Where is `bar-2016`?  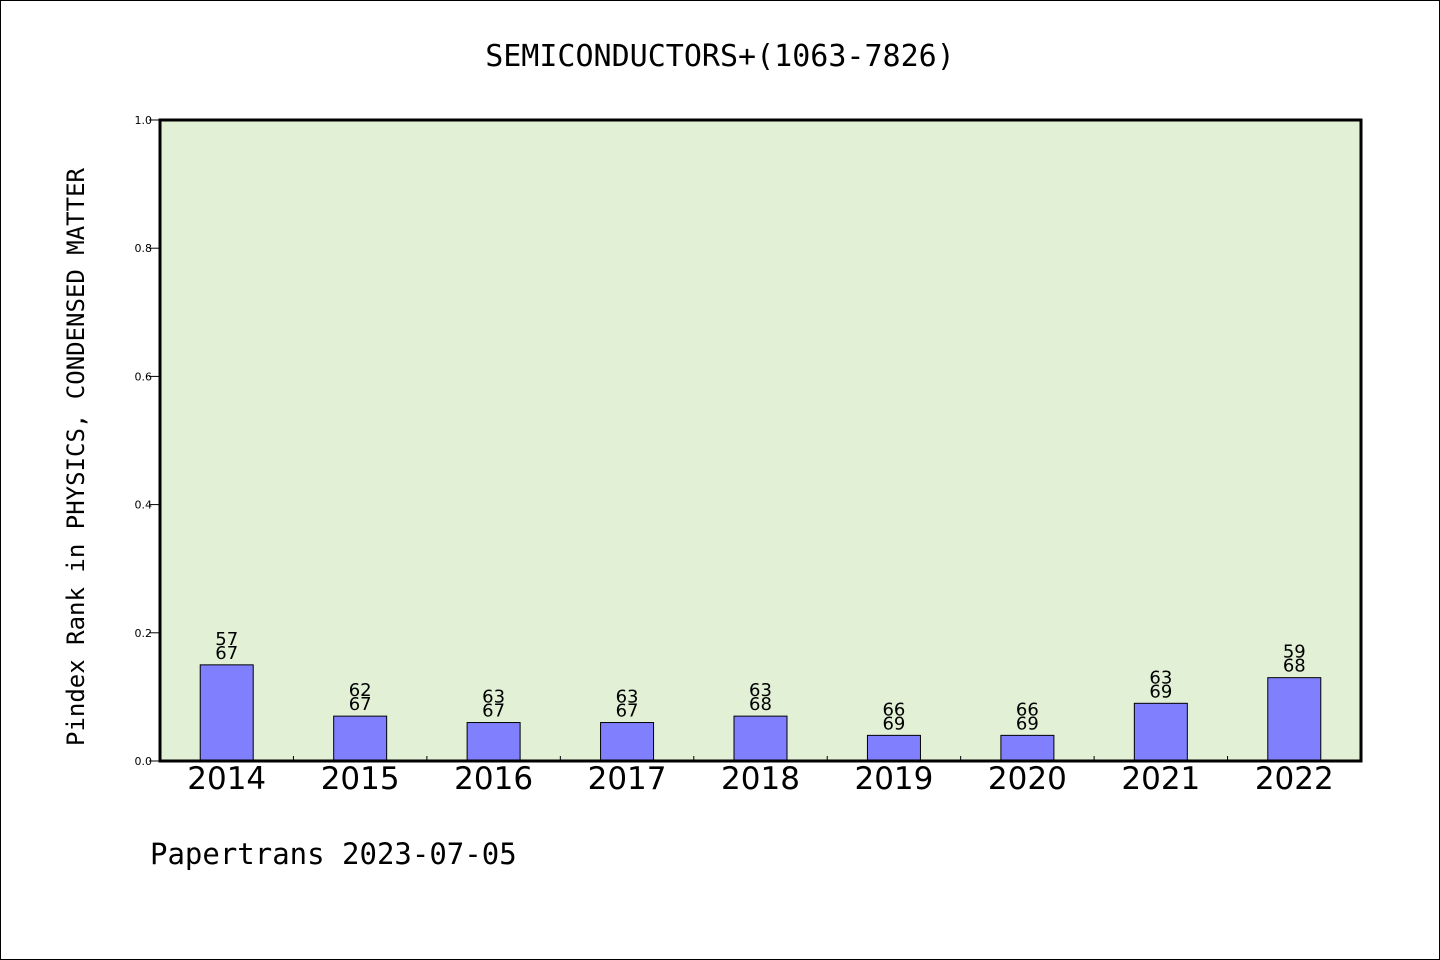 bar-2016 is located at coordinates (493, 742).